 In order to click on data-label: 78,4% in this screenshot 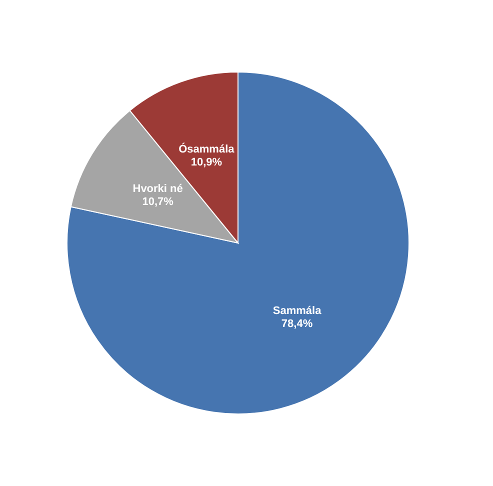, I will do `click(297, 324)`.